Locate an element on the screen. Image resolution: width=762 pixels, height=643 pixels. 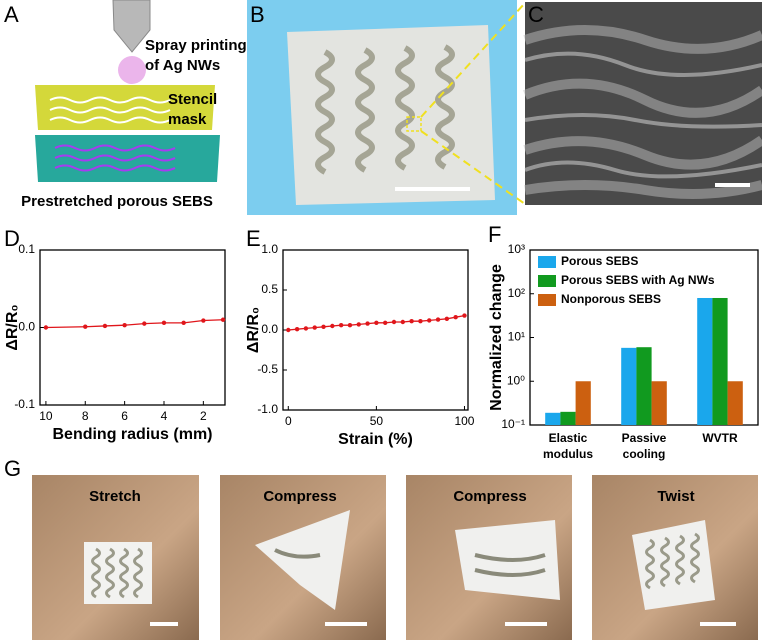
x-axis-label: Strain (%) is located at coordinates (375, 439).